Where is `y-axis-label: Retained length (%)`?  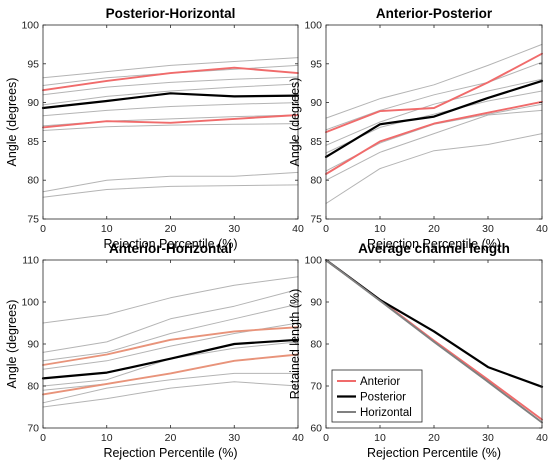 y-axis-label: Retained length (%) is located at coordinates (295, 344).